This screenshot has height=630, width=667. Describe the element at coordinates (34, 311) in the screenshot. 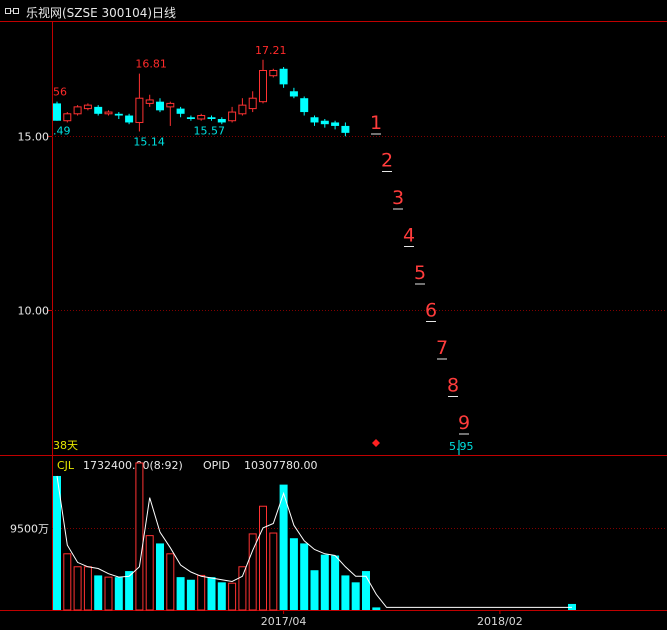

I see `price-tick-label: 10.00` at that location.